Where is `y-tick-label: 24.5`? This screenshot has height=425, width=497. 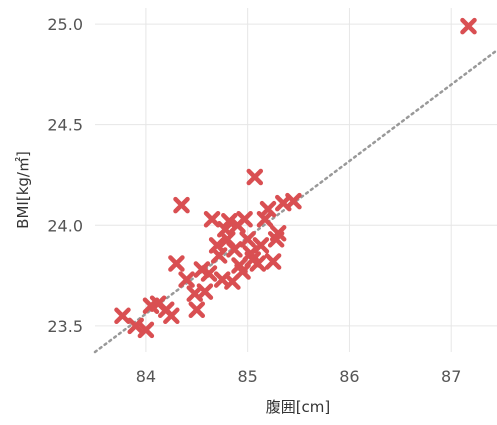
y-tick-label: 24.5 is located at coordinates (65, 125).